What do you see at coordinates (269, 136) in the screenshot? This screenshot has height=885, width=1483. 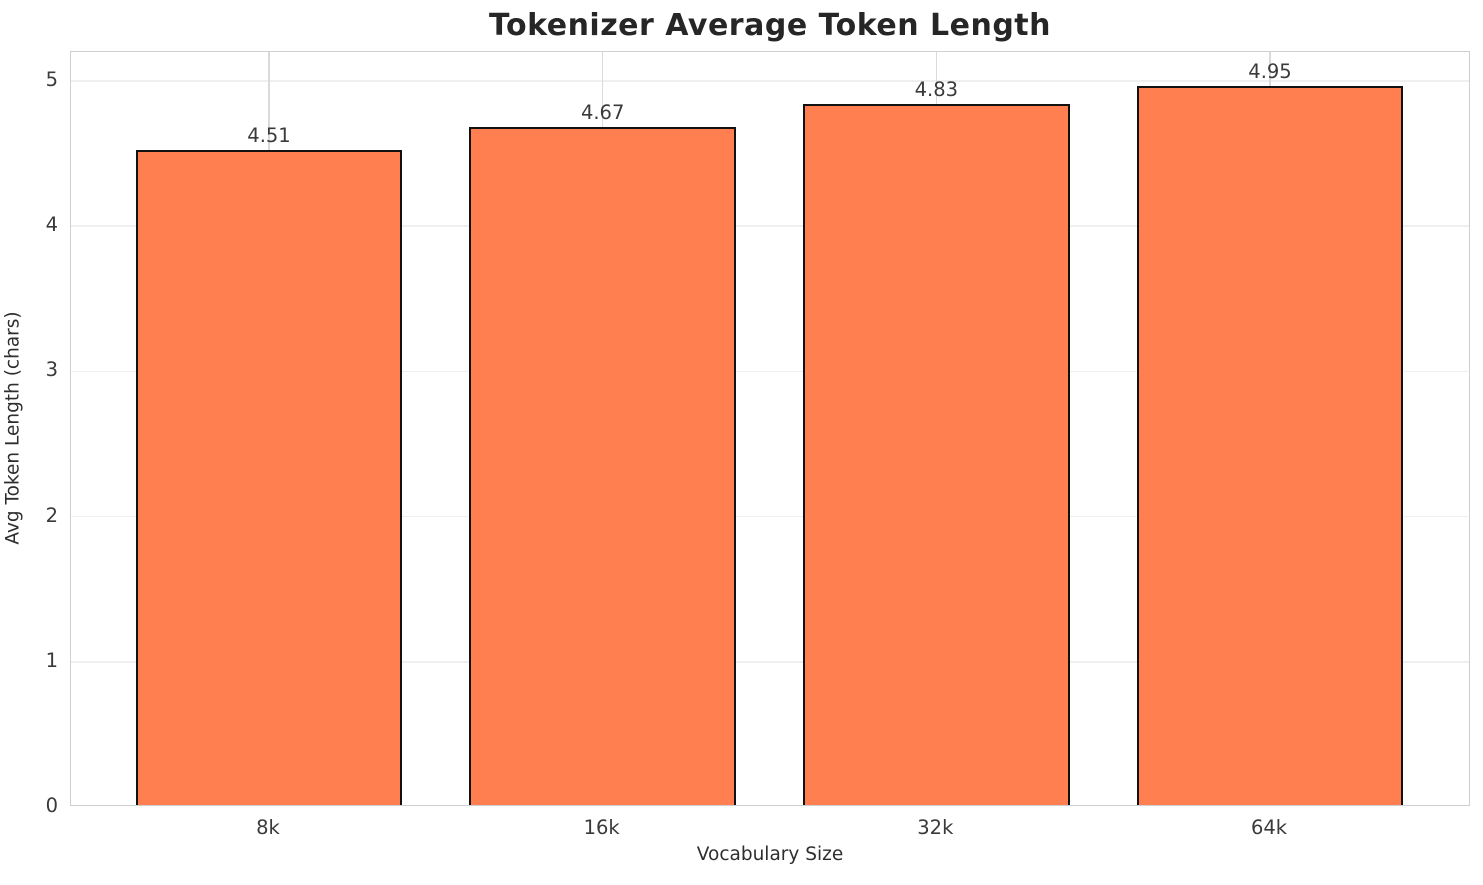 I see `bar-value-label: 4.51` at bounding box center [269, 136].